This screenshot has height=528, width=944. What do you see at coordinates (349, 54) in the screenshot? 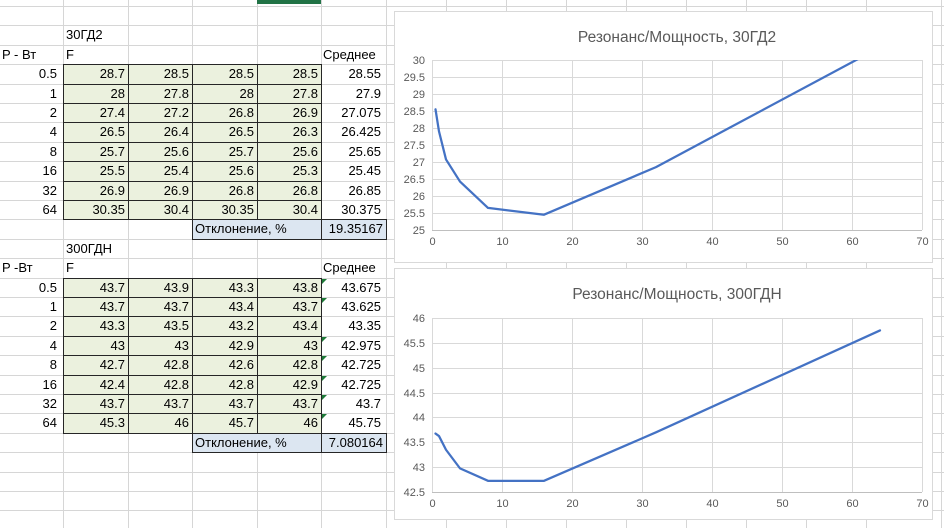
I see `mean-header-cell: Среднее` at bounding box center [349, 54].